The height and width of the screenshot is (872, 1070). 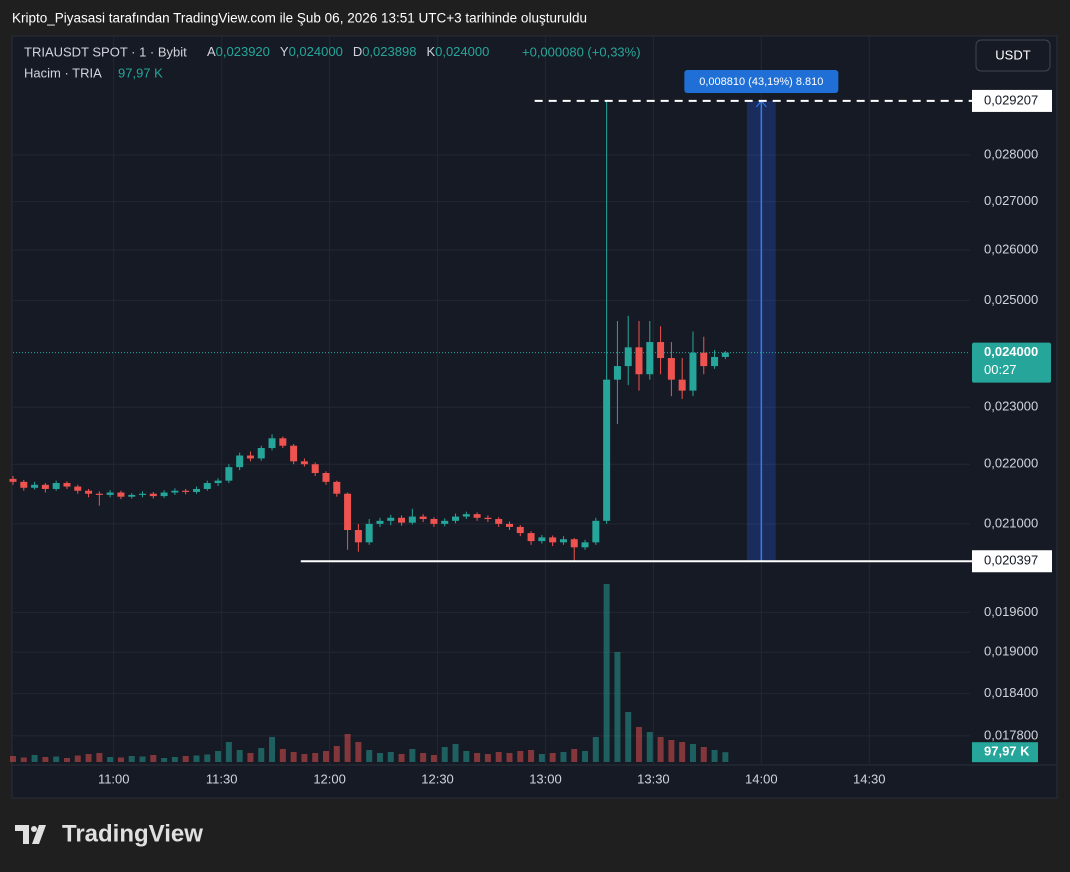 I want to click on legend-value: 0,023920, so click(x=243, y=51).